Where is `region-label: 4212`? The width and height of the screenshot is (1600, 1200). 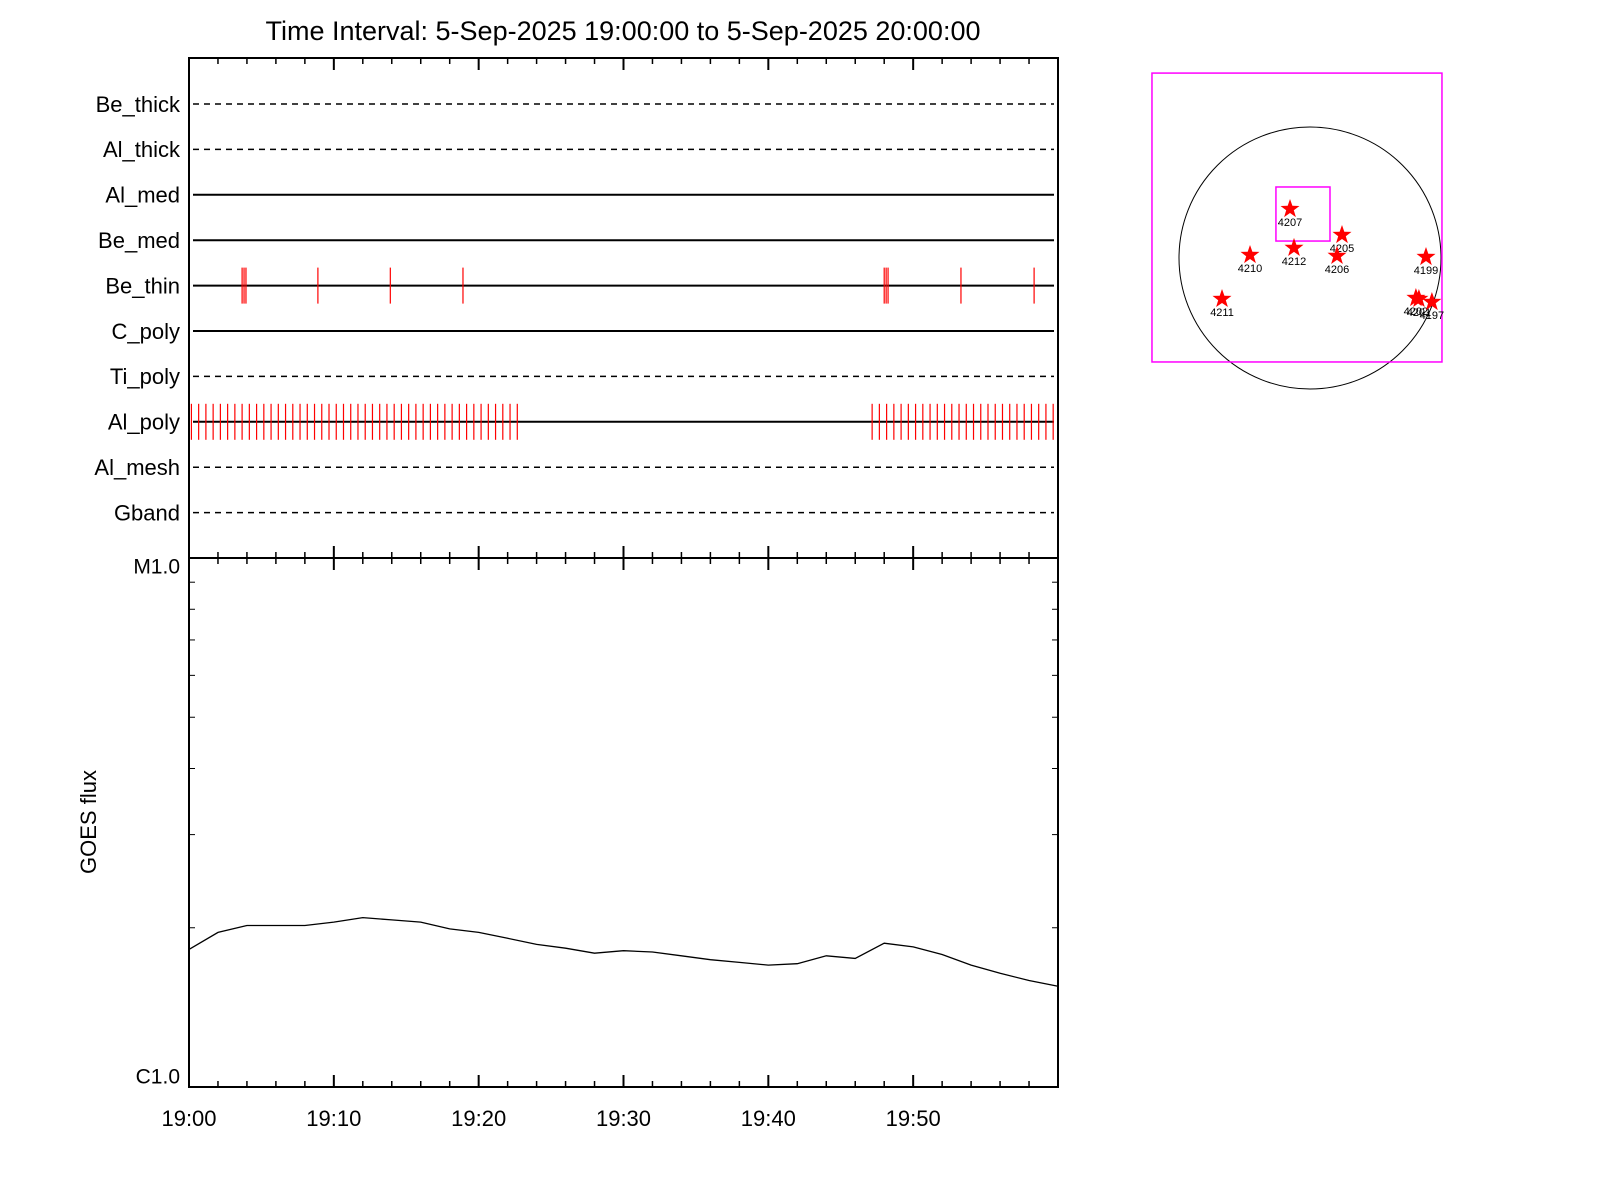 region-label: 4212 is located at coordinates (1294, 262).